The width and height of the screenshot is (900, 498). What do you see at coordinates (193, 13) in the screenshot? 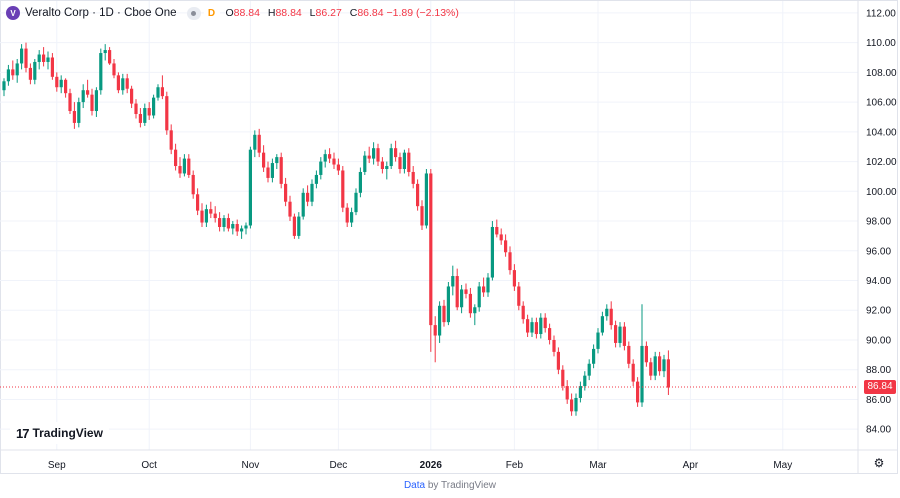
I see `market-status-icon` at bounding box center [193, 13].